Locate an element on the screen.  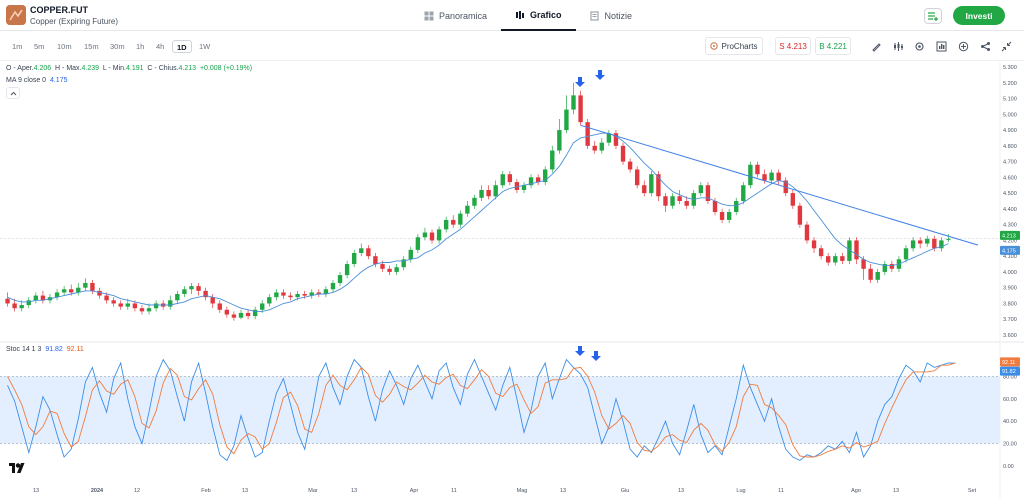
stoch-label: Stoc 14 1 3 is located at coordinates (24, 349).